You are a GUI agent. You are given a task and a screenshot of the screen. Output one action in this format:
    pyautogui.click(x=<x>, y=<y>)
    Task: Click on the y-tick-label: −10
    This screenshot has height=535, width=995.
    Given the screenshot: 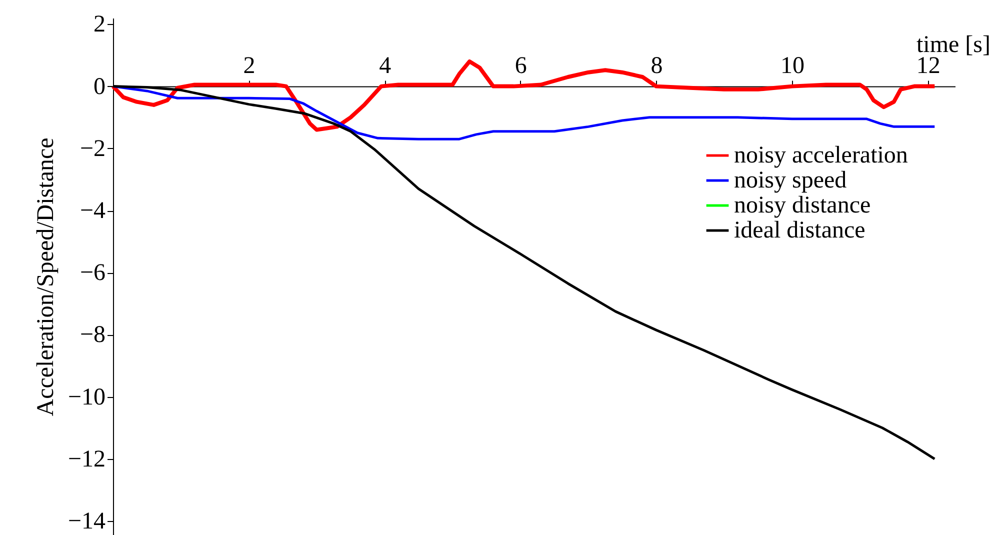 What is the action you would take?
    pyautogui.click(x=87, y=397)
    